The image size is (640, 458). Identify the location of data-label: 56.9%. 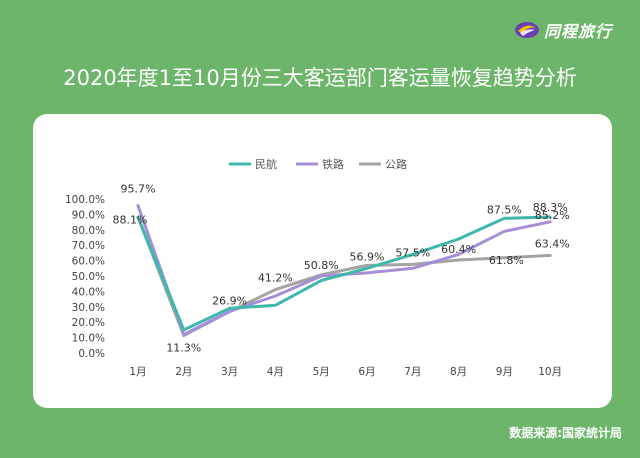
(367, 256).